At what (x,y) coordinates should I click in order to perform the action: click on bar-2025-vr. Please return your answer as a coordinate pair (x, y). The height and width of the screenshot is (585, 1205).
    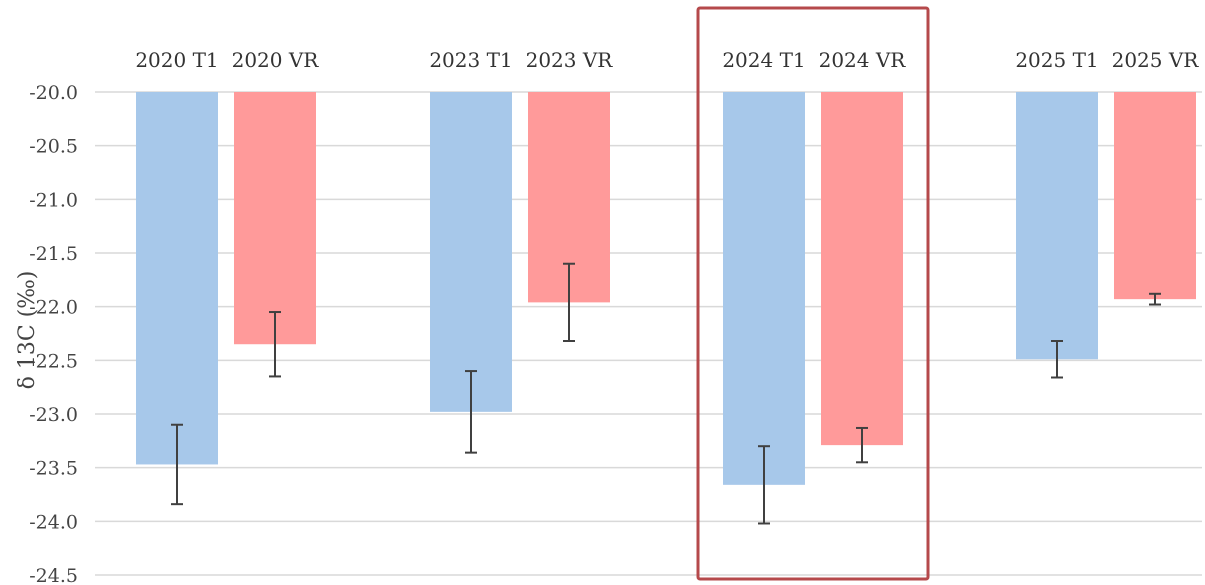
    Looking at the image, I should click on (1155, 196).